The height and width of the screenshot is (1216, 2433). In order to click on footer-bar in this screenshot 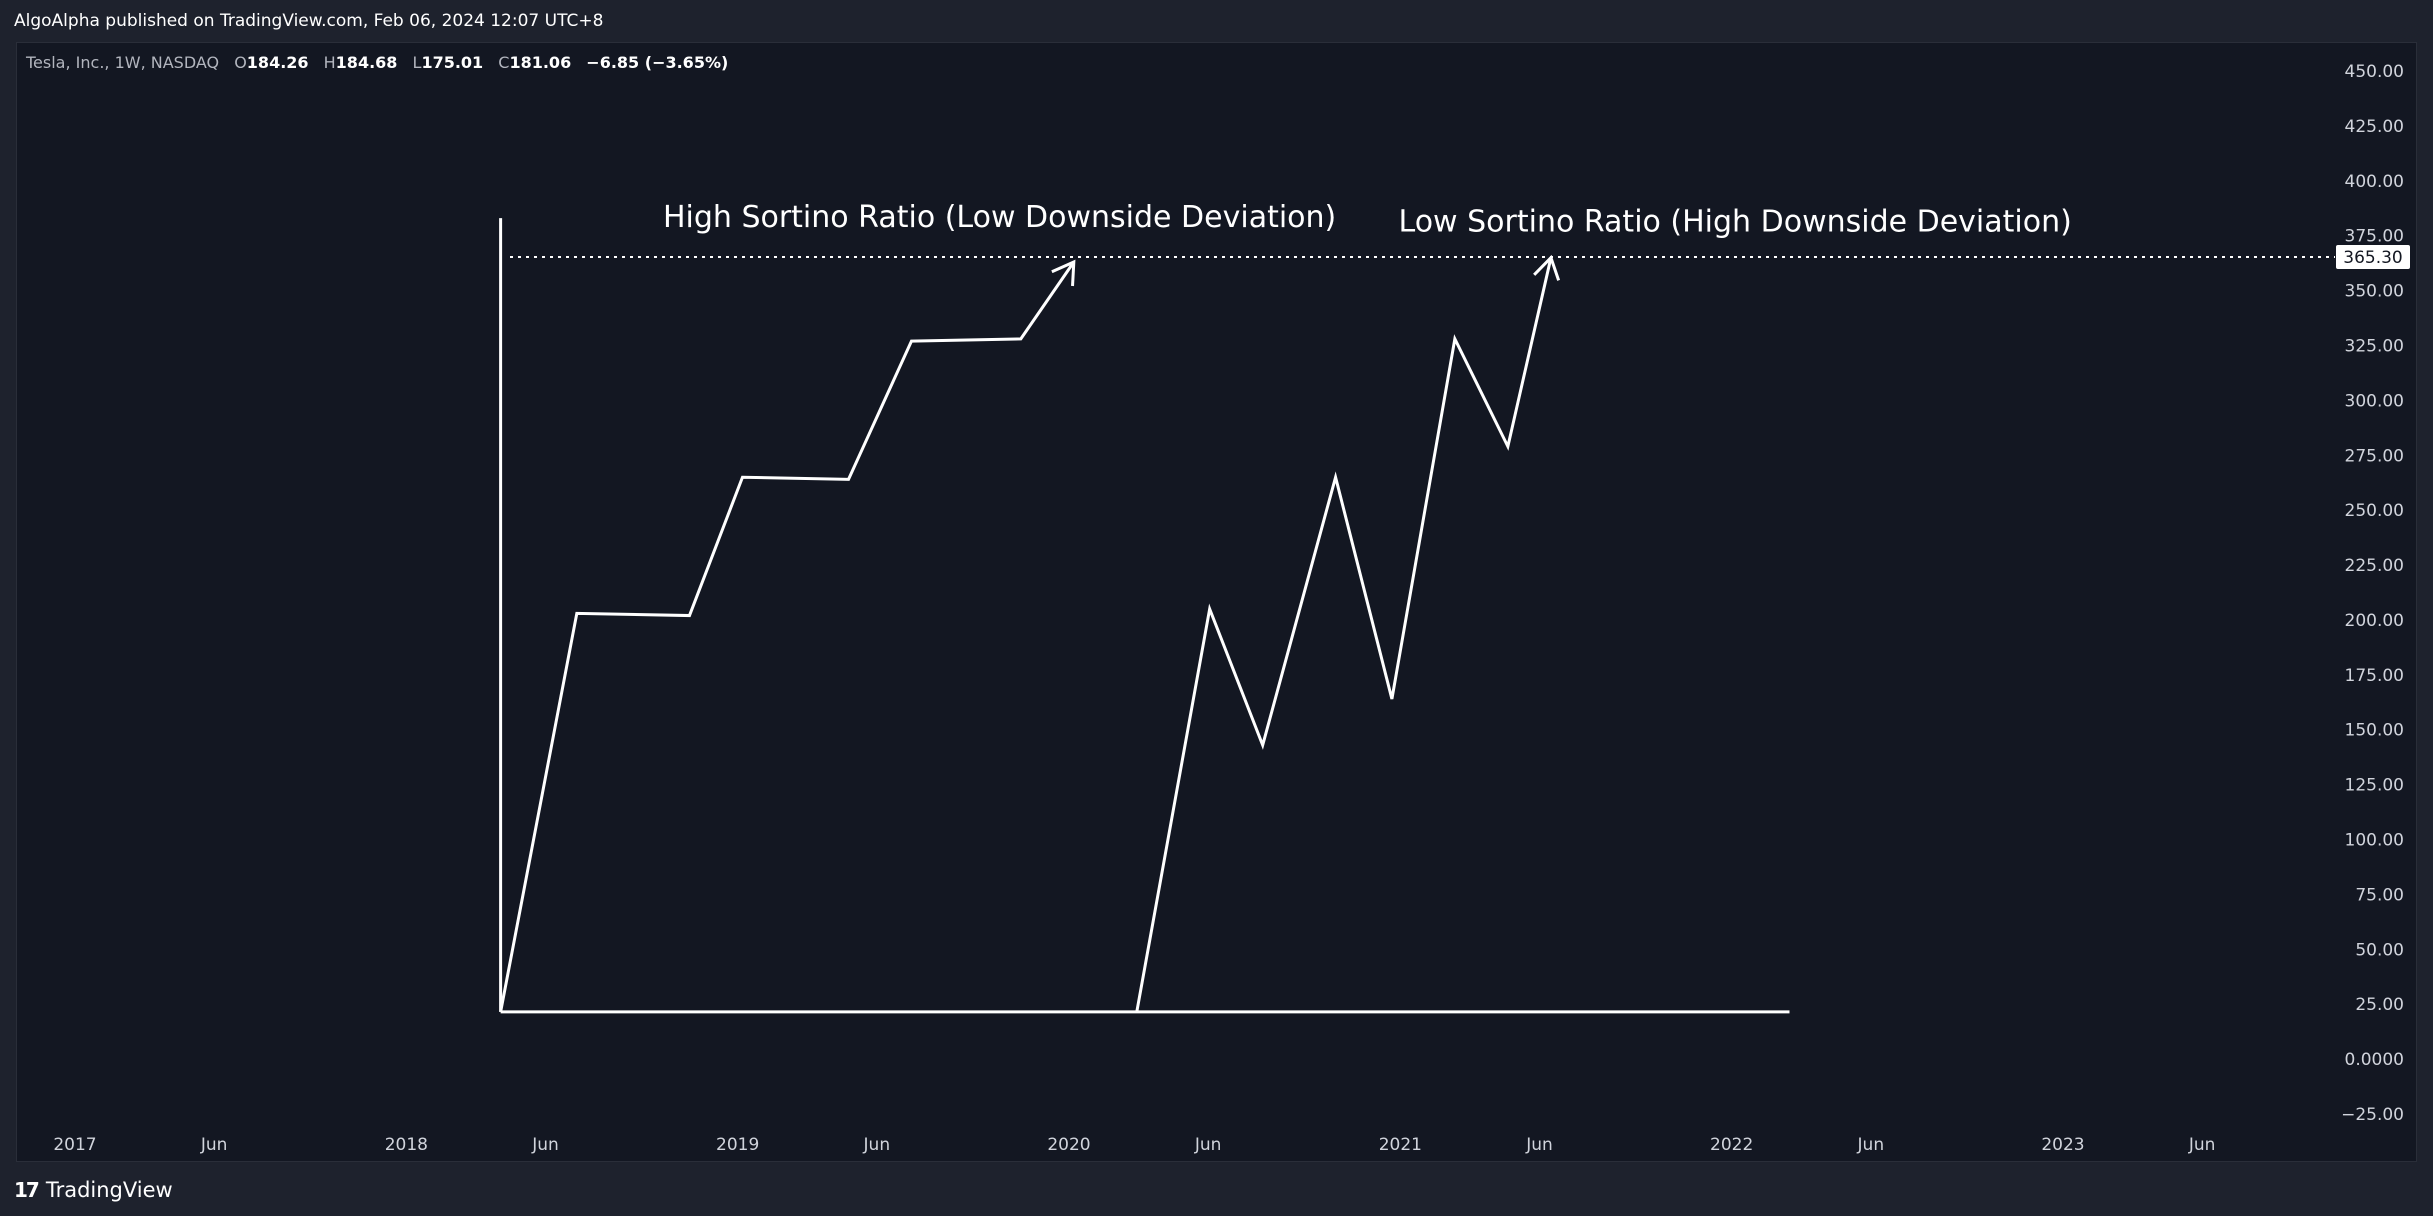, I will do `click(1216, 1190)`.